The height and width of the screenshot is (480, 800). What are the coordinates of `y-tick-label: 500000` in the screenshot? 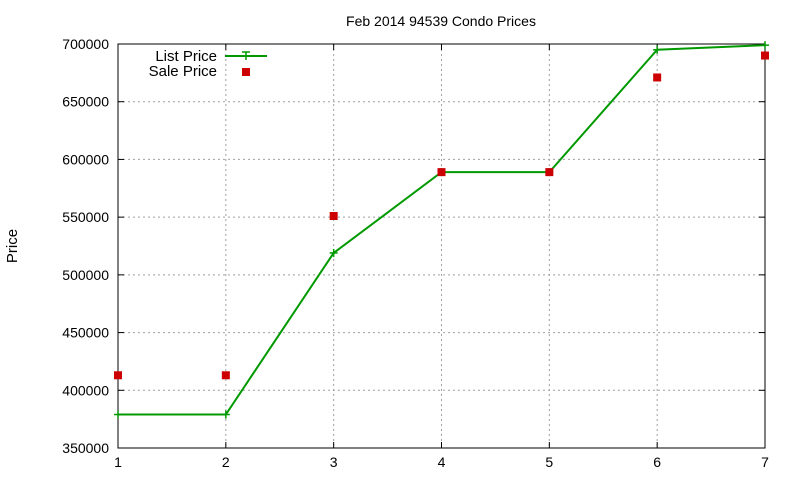 It's located at (85, 275).